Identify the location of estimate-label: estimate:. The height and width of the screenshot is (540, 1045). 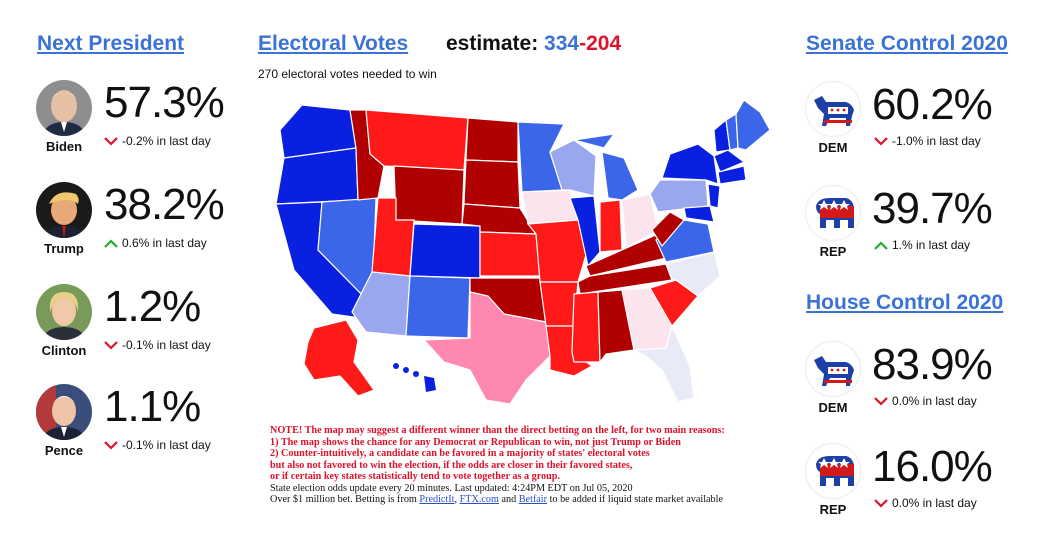
(492, 43).